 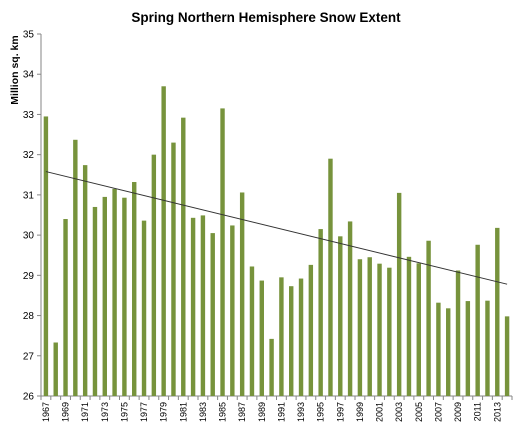 I want to click on bar-2006, so click(x=428, y=318).